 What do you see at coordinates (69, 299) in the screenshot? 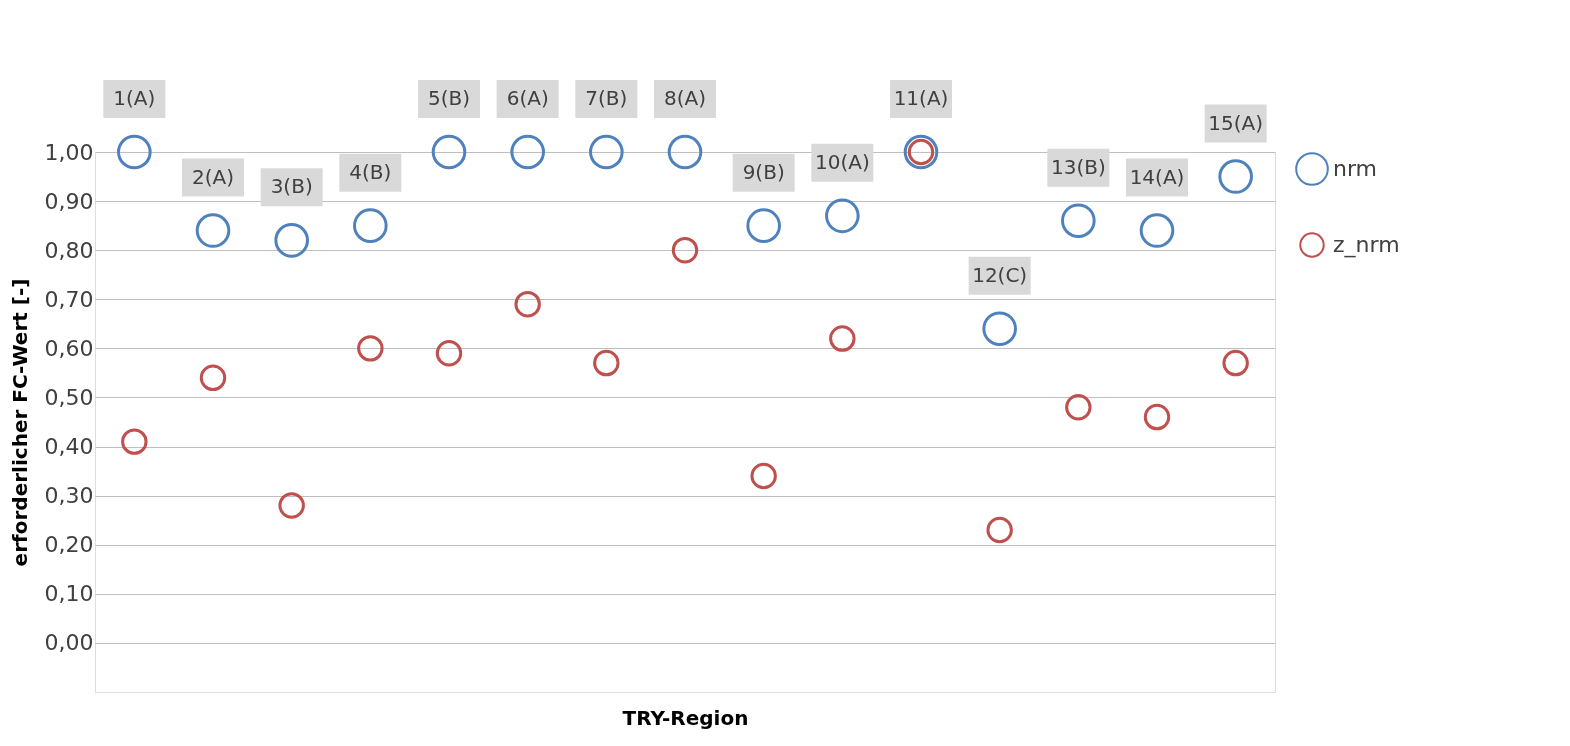
I see `y-tick-label: 0,70` at bounding box center [69, 299].